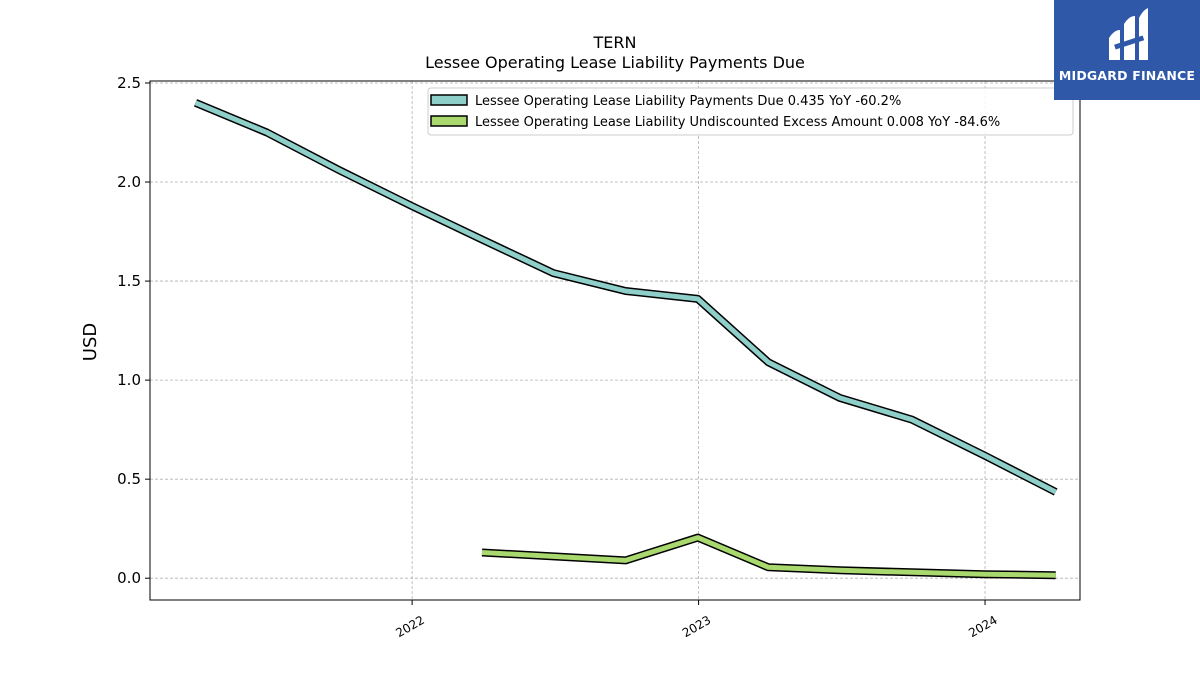  What do you see at coordinates (129, 578) in the screenshot?
I see `y-tick-label: 0.0` at bounding box center [129, 578].